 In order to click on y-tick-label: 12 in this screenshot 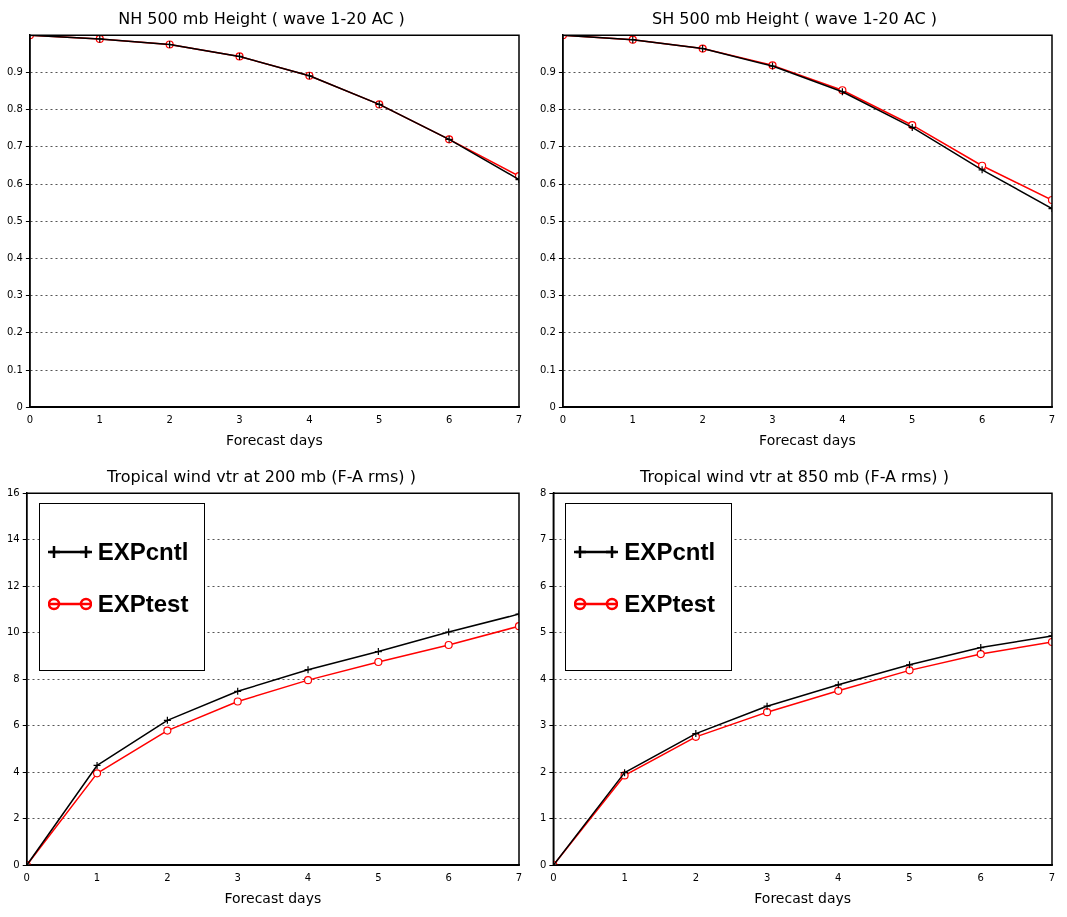, I will do `click(13, 585)`.